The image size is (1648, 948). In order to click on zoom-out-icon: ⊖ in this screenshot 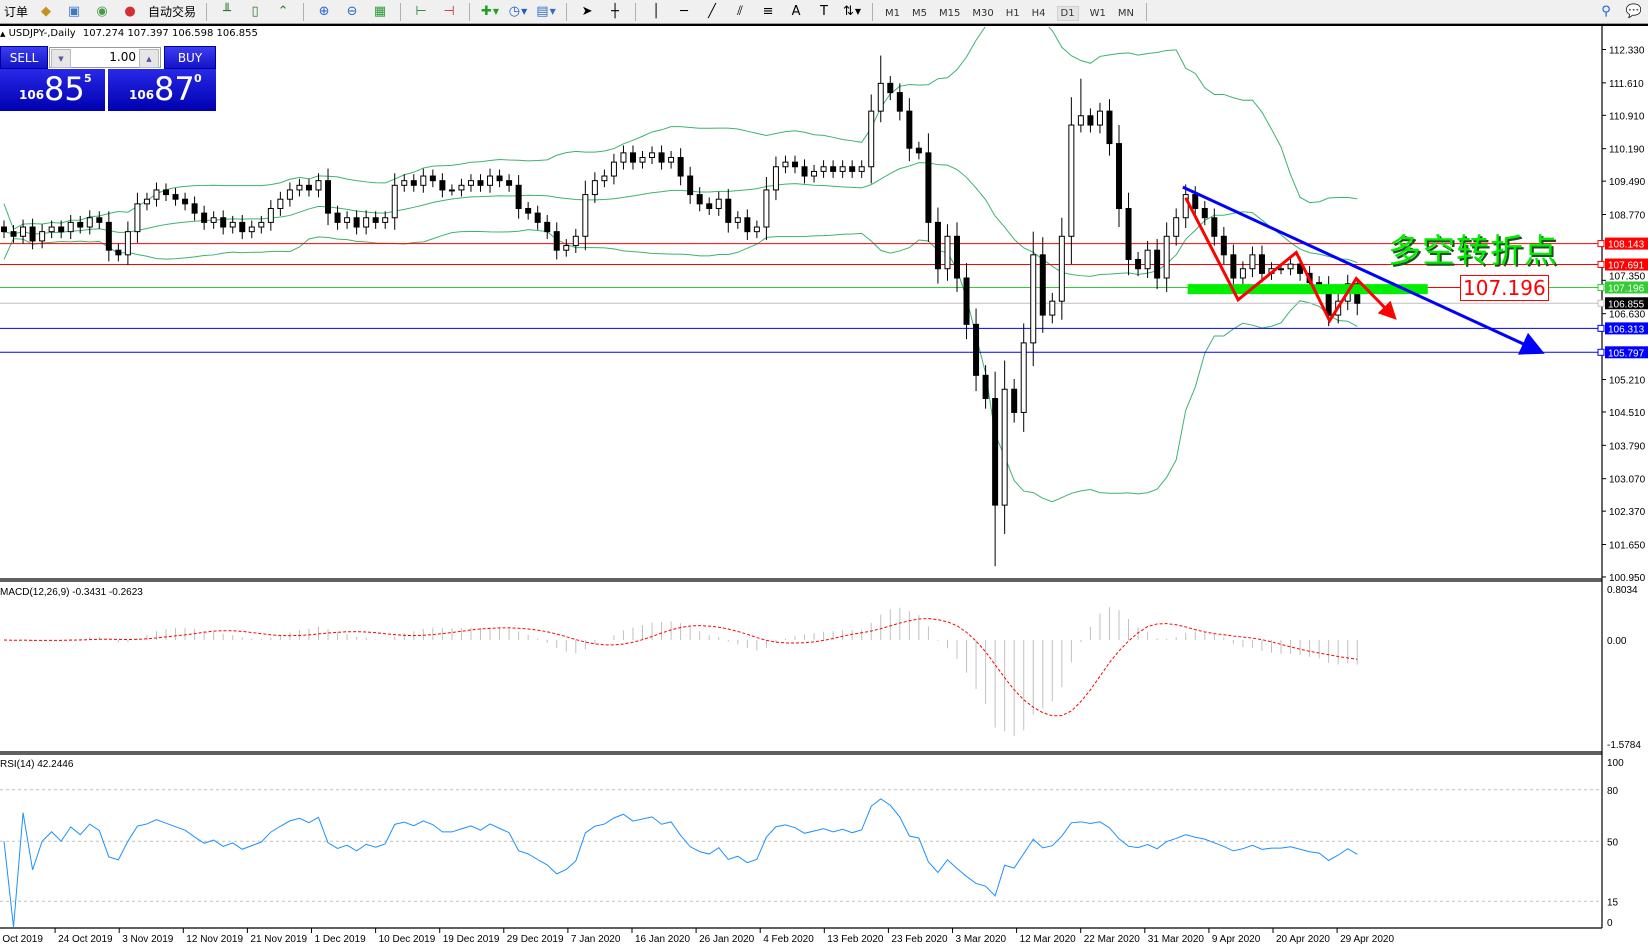, I will do `click(352, 11)`.